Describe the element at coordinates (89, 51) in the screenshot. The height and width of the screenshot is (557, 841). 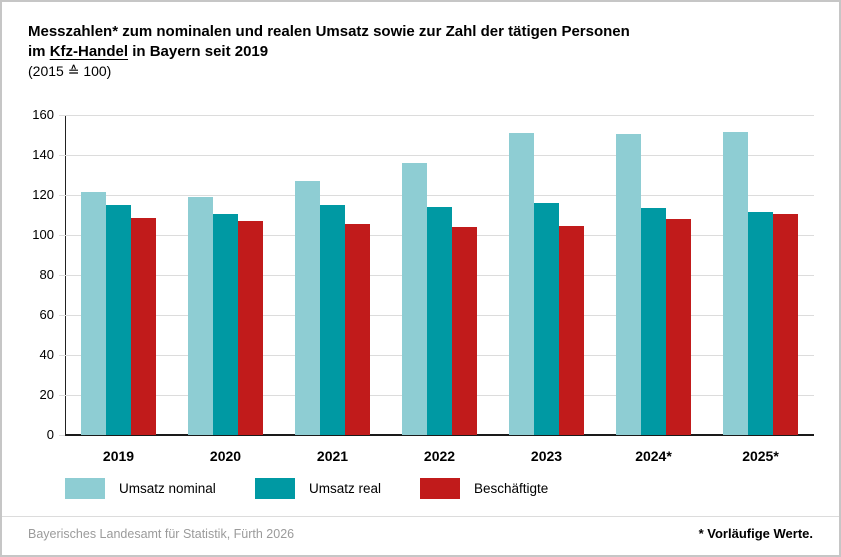
I see `title-line2-underlined: Kfz-Handel` at that location.